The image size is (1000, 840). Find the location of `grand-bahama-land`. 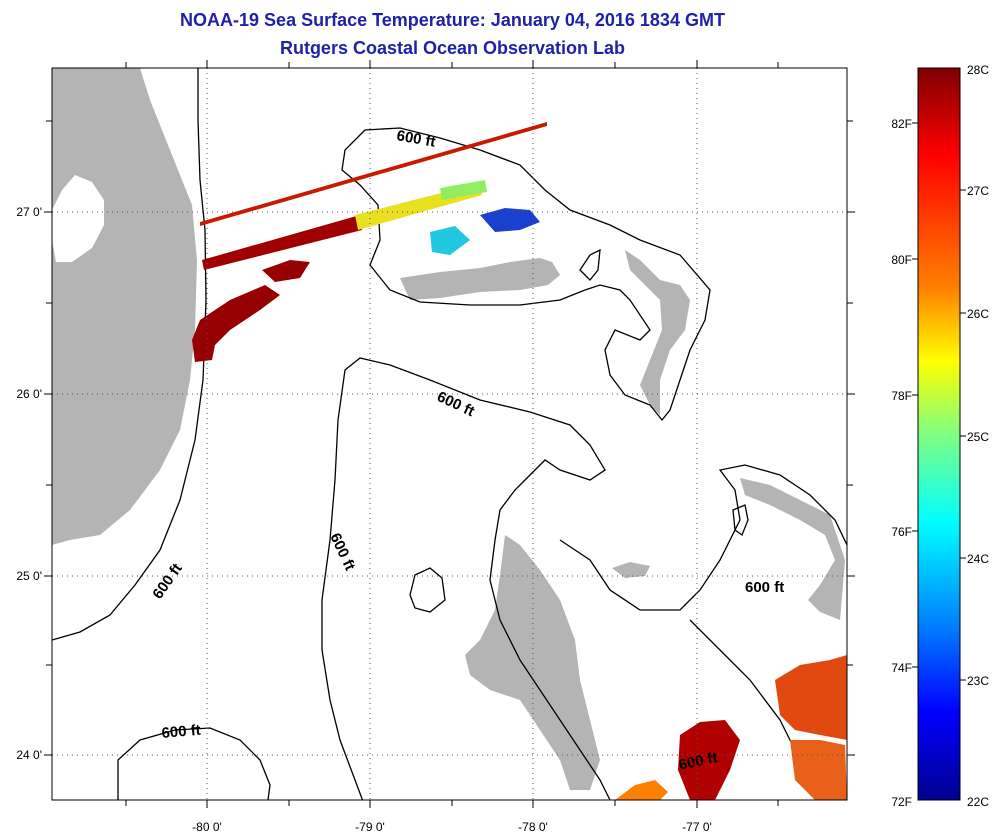

grand-bahama-land is located at coordinates (480, 279).